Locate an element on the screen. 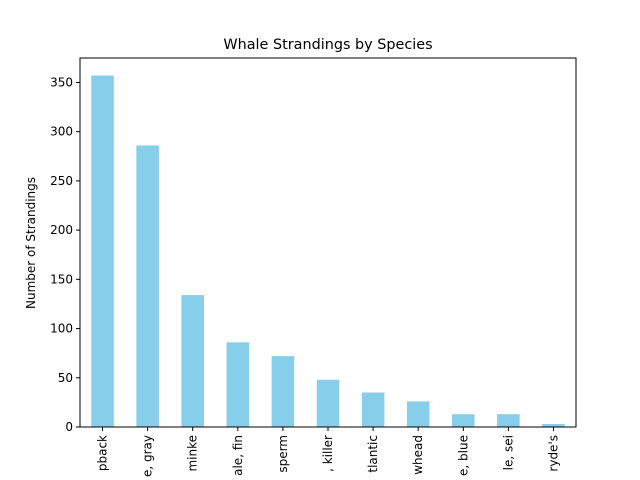 This screenshot has height=480, width=640. x-tick-label: e, gray is located at coordinates (148, 456).